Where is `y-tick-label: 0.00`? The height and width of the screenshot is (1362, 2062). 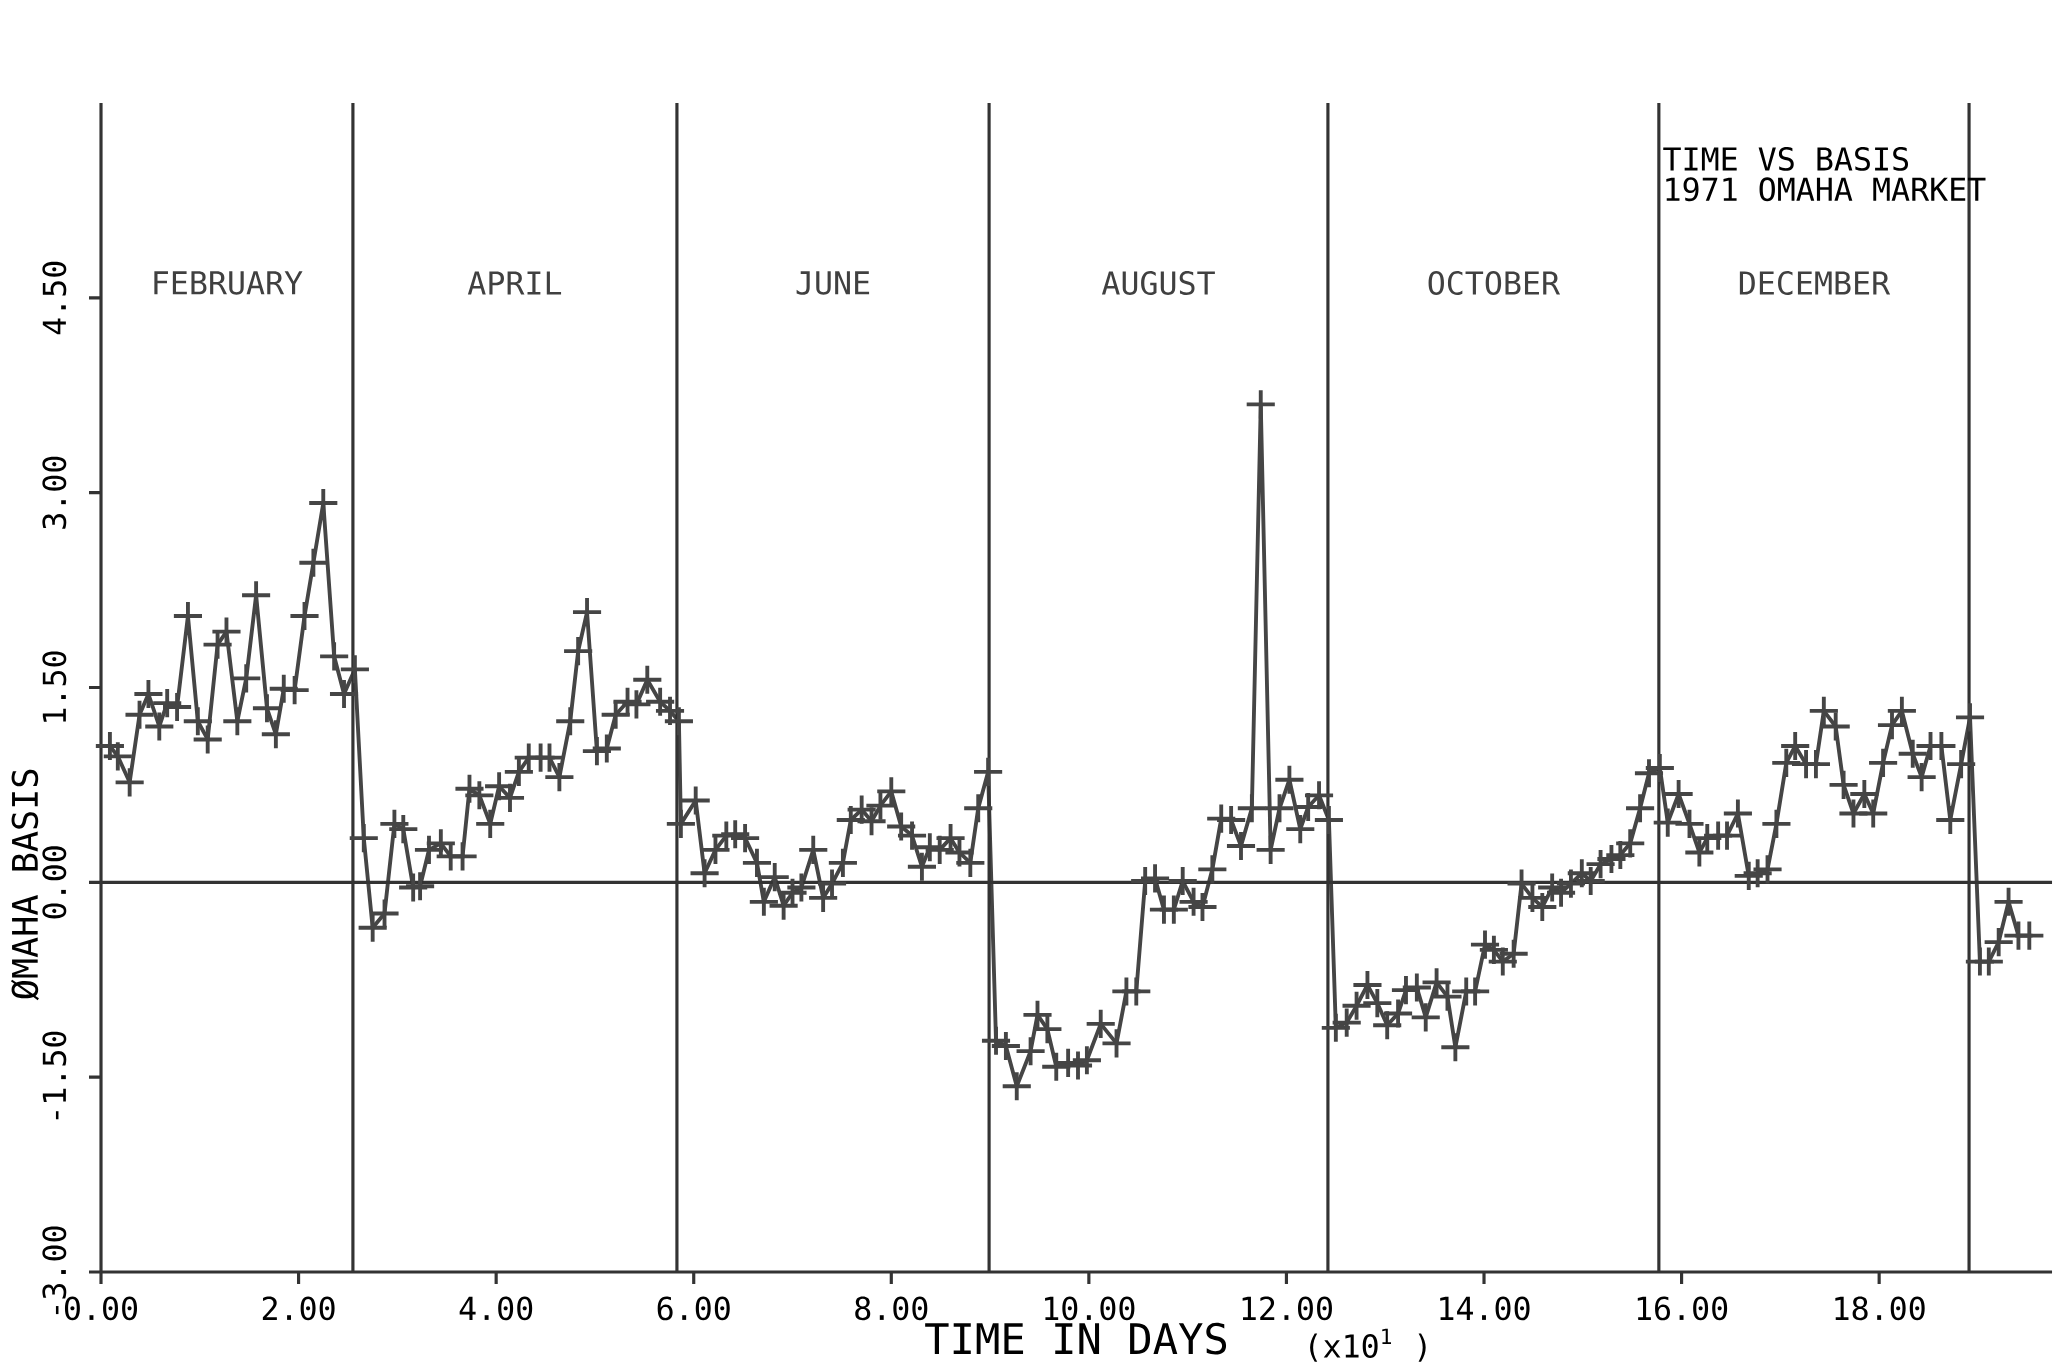
y-tick-label: 0.00 is located at coordinates (54, 882).